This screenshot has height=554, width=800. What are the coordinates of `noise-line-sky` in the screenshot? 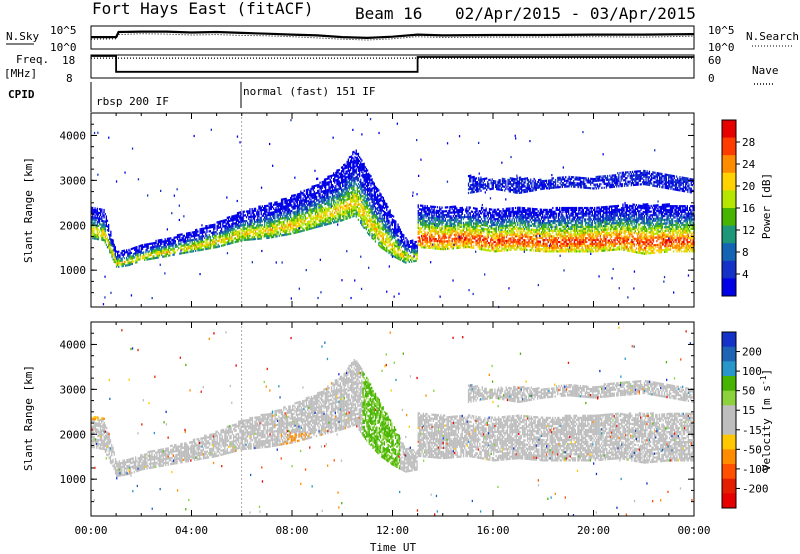 It's located at (393, 35).